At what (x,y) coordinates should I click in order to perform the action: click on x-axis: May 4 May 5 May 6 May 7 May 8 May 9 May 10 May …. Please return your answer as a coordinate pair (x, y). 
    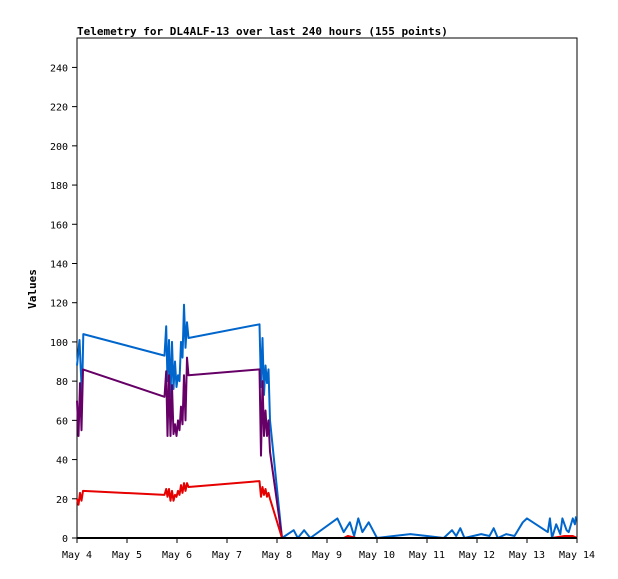
    Looking at the image, I should click on (328, 549).